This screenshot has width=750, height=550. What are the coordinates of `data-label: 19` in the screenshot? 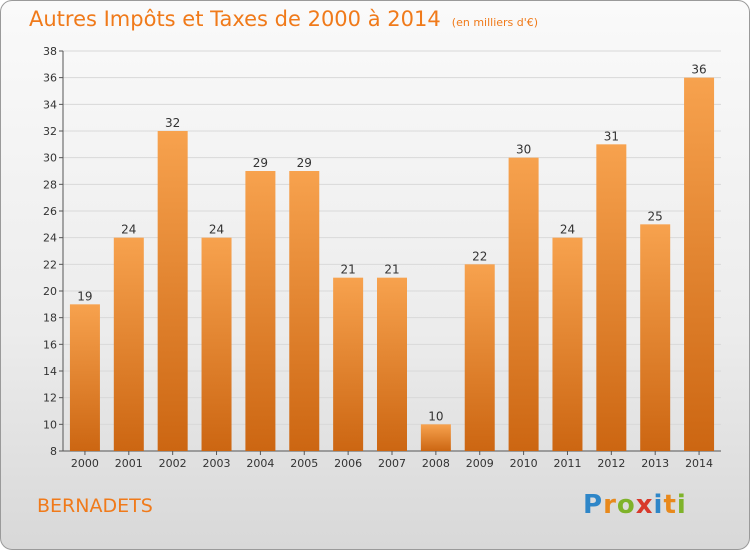 It's located at (84, 296).